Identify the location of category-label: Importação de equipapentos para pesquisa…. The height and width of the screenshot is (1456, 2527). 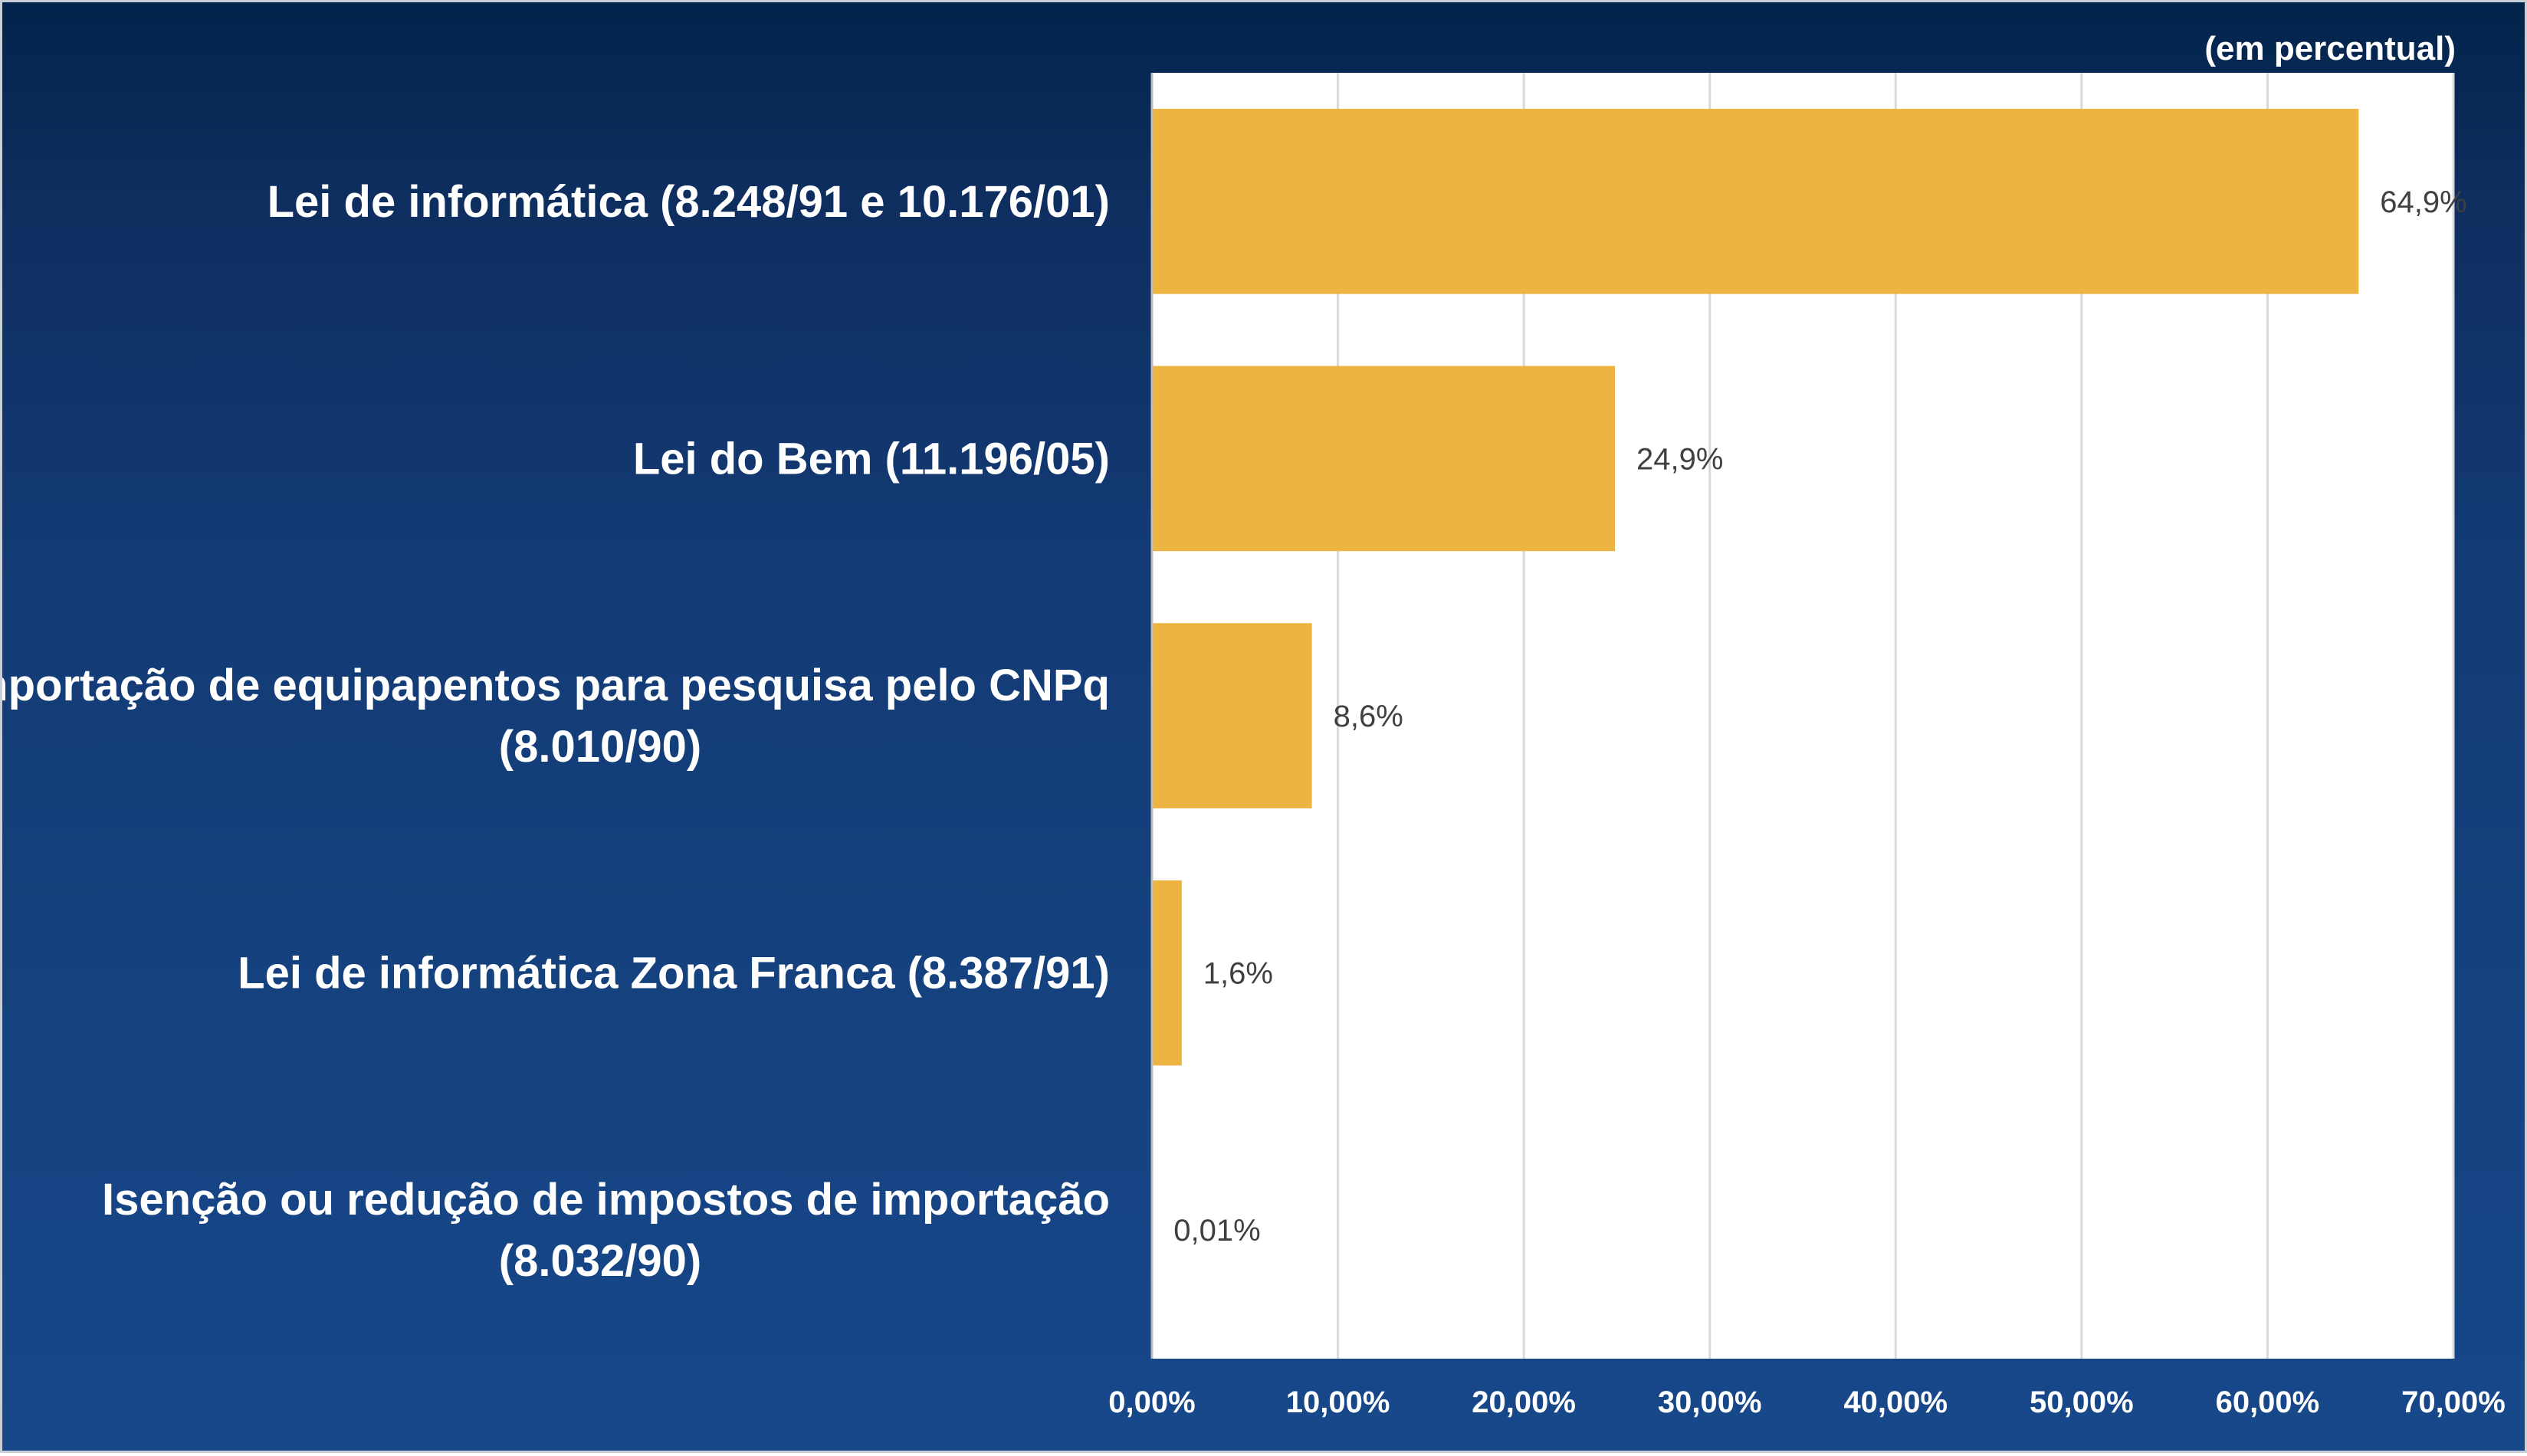
(556, 685).